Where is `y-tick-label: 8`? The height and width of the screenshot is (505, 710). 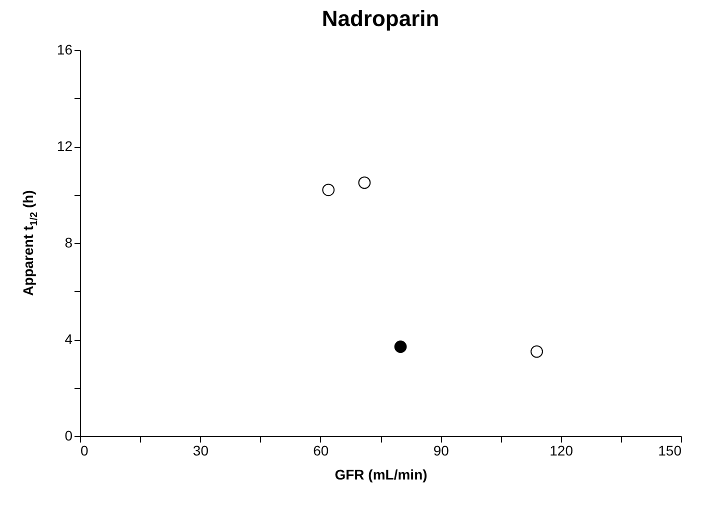
y-tick-label: 8 is located at coordinates (68, 242).